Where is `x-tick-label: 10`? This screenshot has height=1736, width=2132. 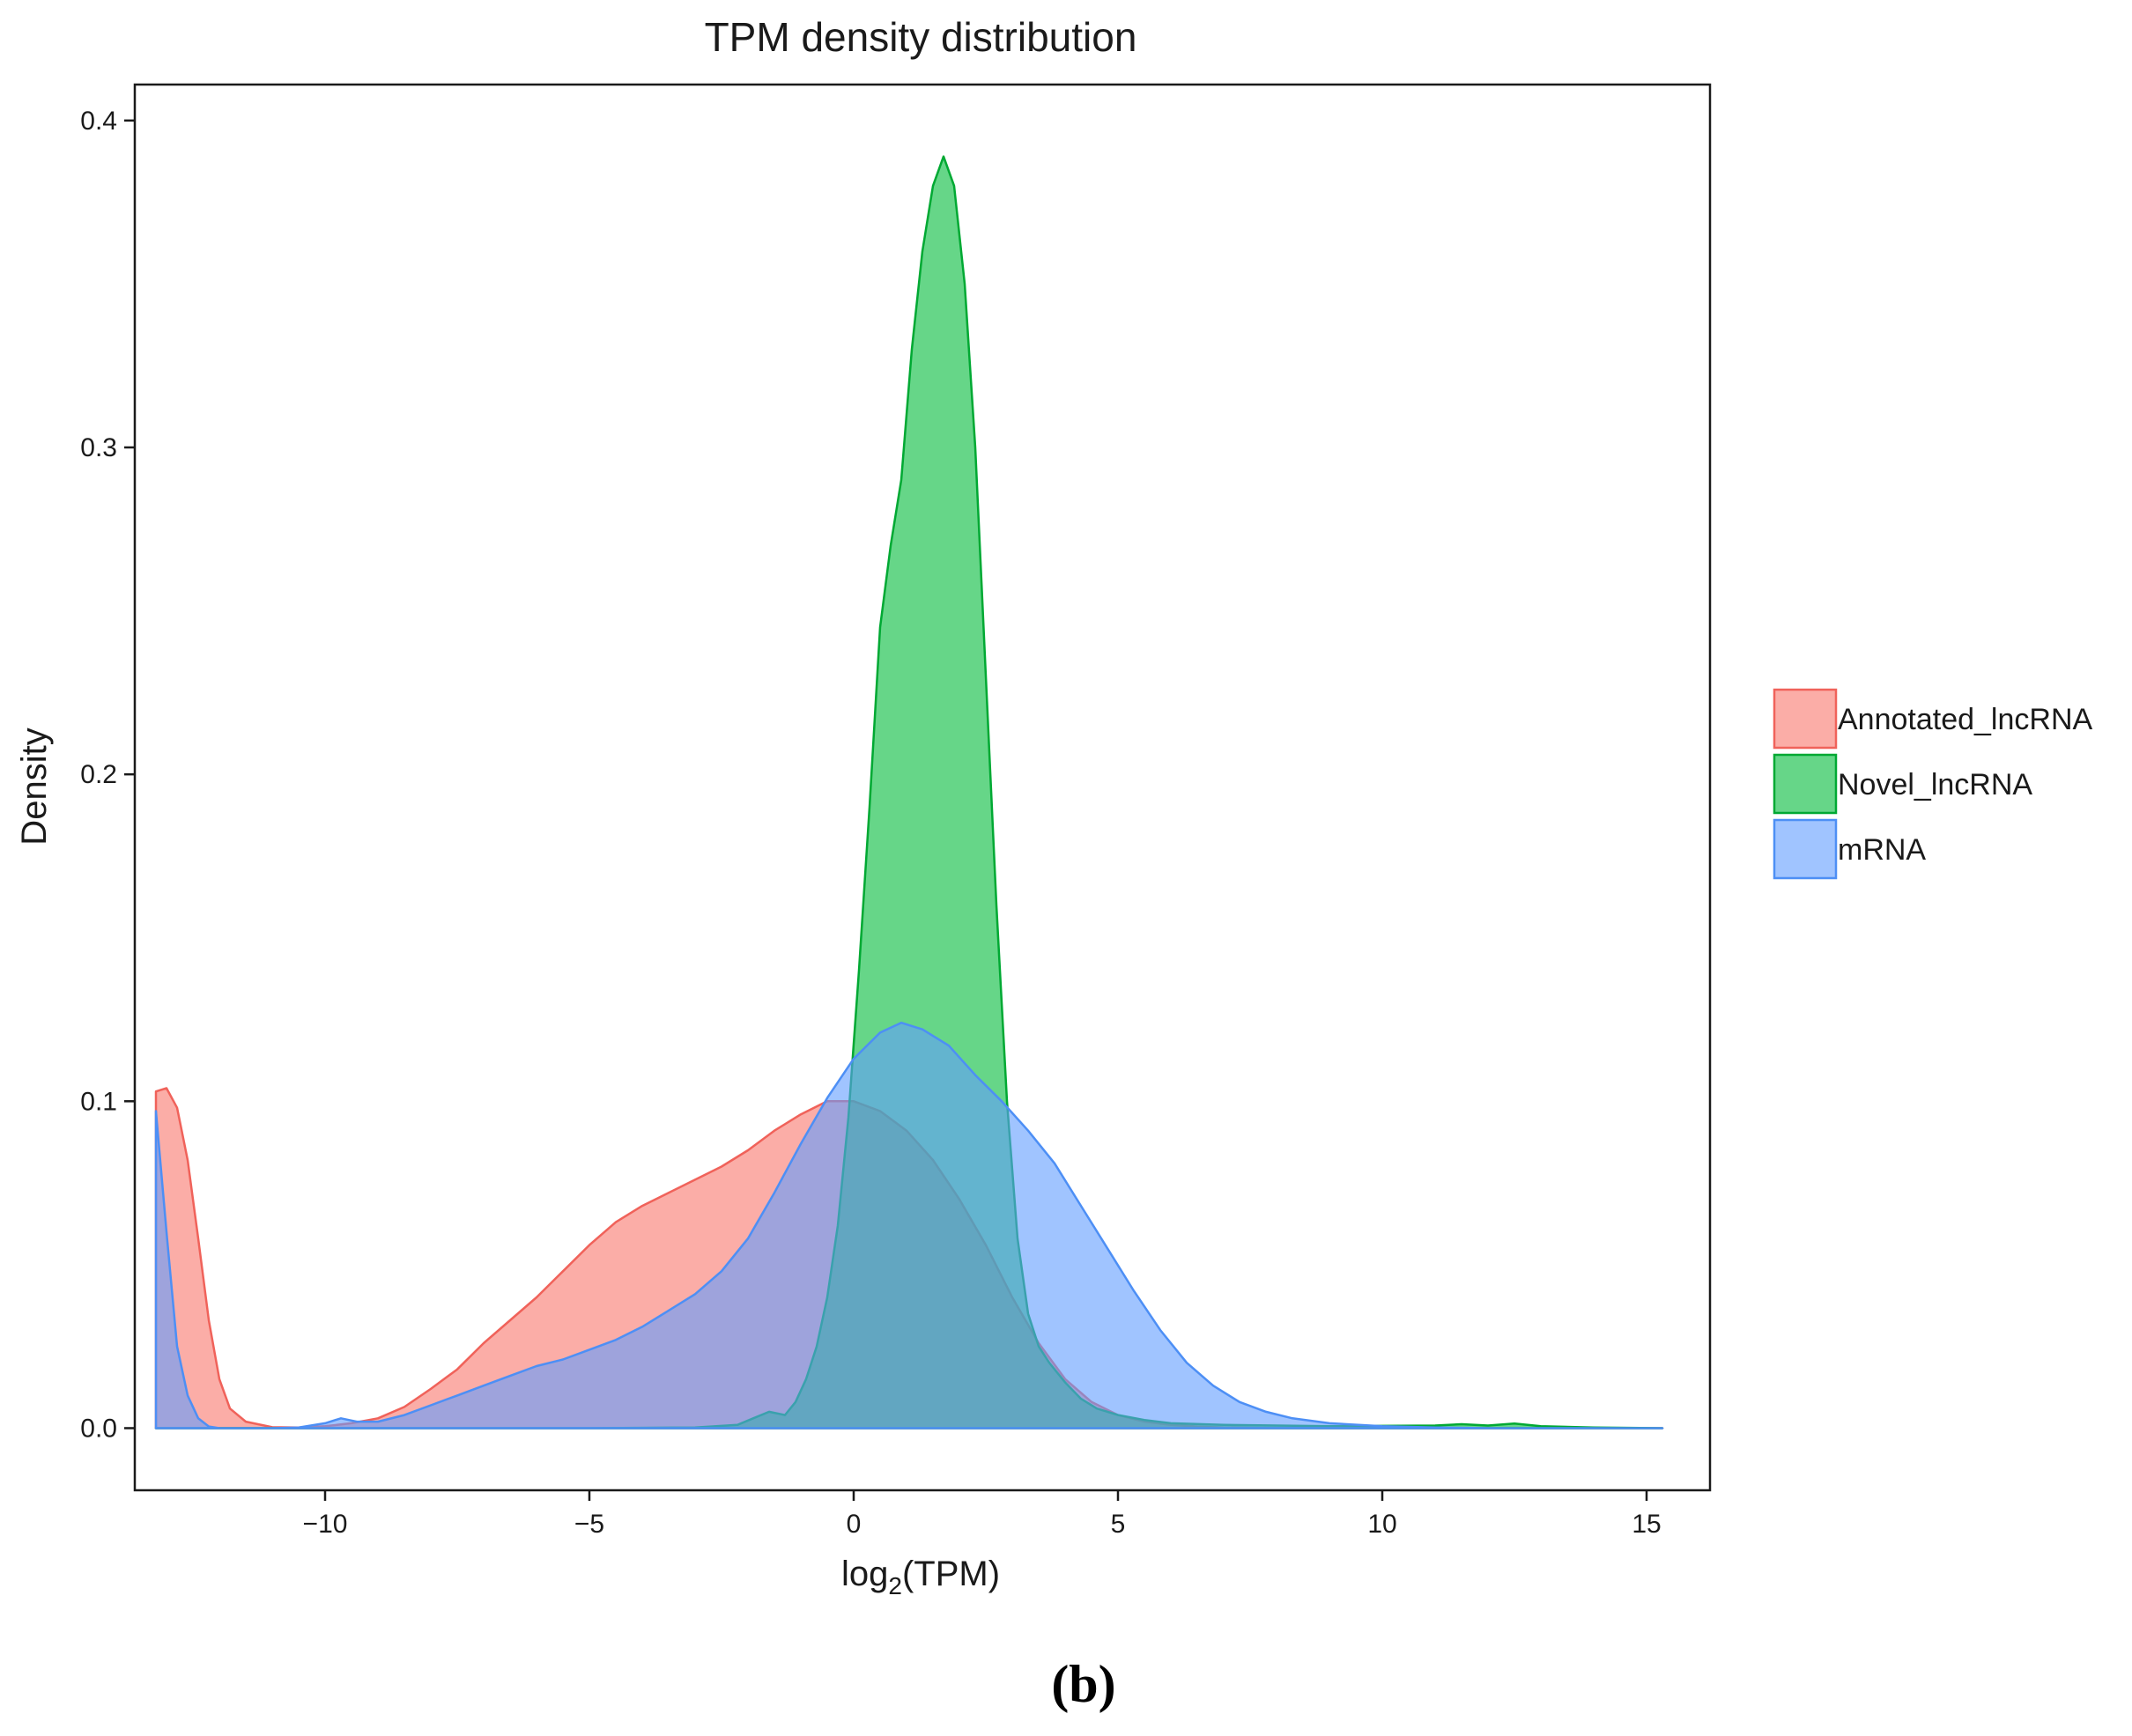 x-tick-label: 10 is located at coordinates (1381, 1524).